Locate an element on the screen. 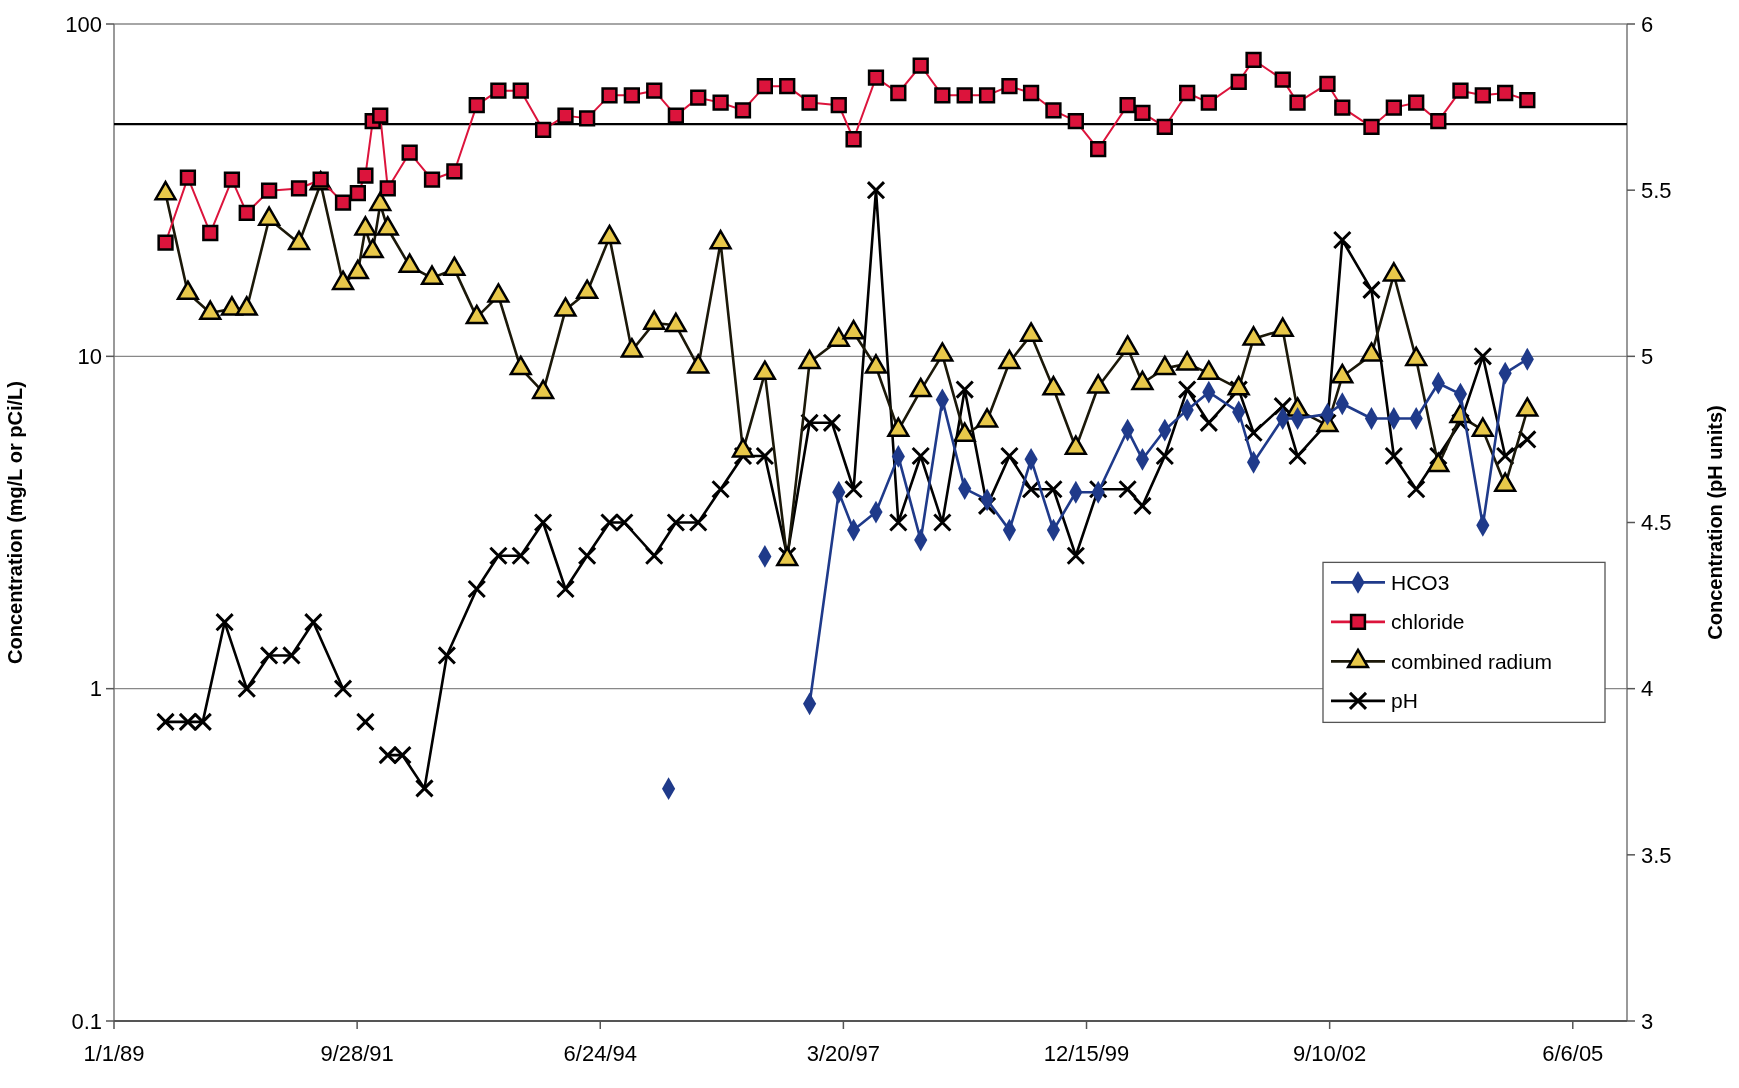 The height and width of the screenshot is (1088, 1739). y2-tick-label: 4 is located at coordinates (1647, 689).